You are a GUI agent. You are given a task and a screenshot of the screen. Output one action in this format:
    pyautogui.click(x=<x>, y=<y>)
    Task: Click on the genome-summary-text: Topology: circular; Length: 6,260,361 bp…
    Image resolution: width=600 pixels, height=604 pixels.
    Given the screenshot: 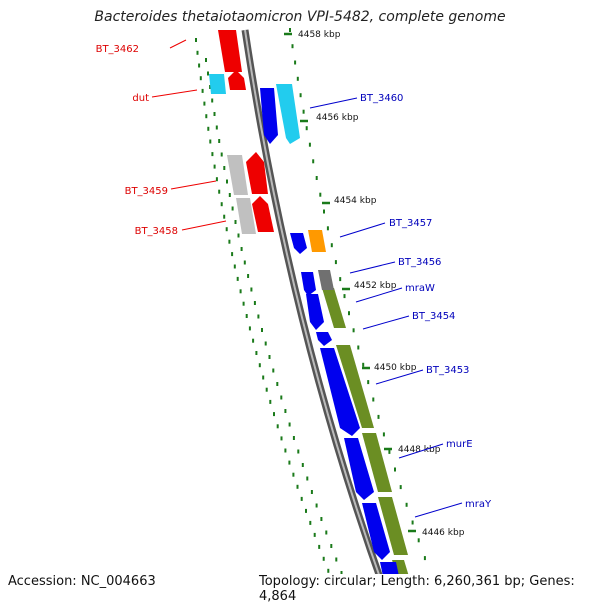 What is the action you would take?
    pyautogui.click(x=429, y=589)
    